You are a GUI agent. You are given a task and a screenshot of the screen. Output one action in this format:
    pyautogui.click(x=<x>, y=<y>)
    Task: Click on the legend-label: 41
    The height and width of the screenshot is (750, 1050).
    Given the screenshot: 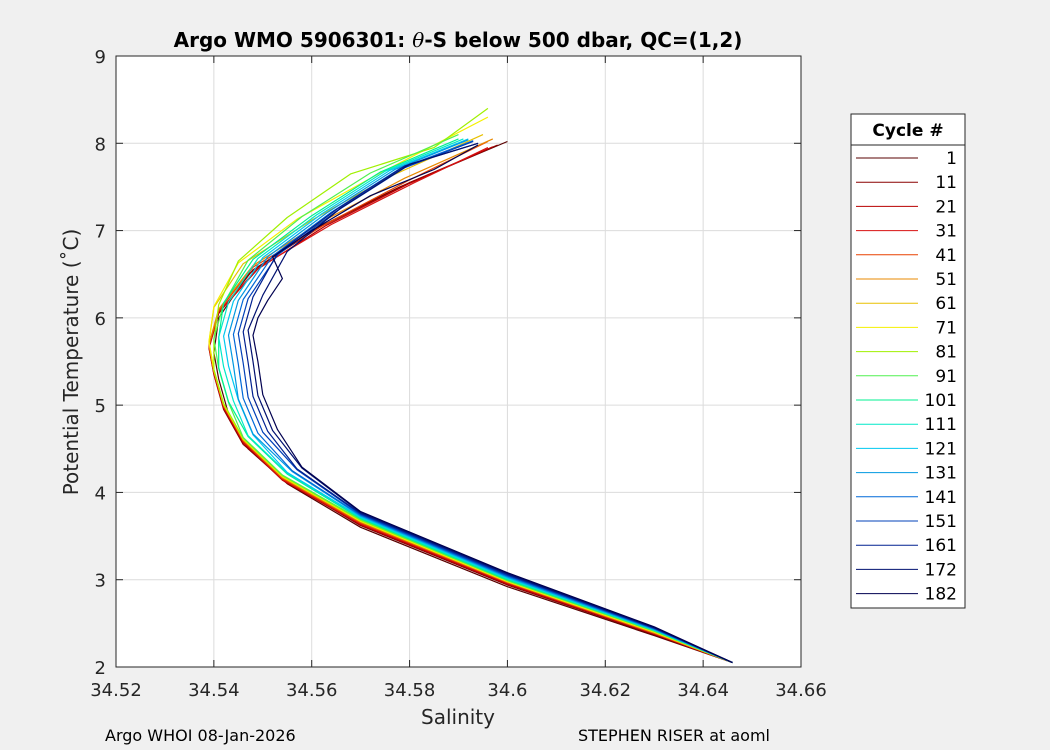 What is the action you would take?
    pyautogui.click(x=946, y=256)
    